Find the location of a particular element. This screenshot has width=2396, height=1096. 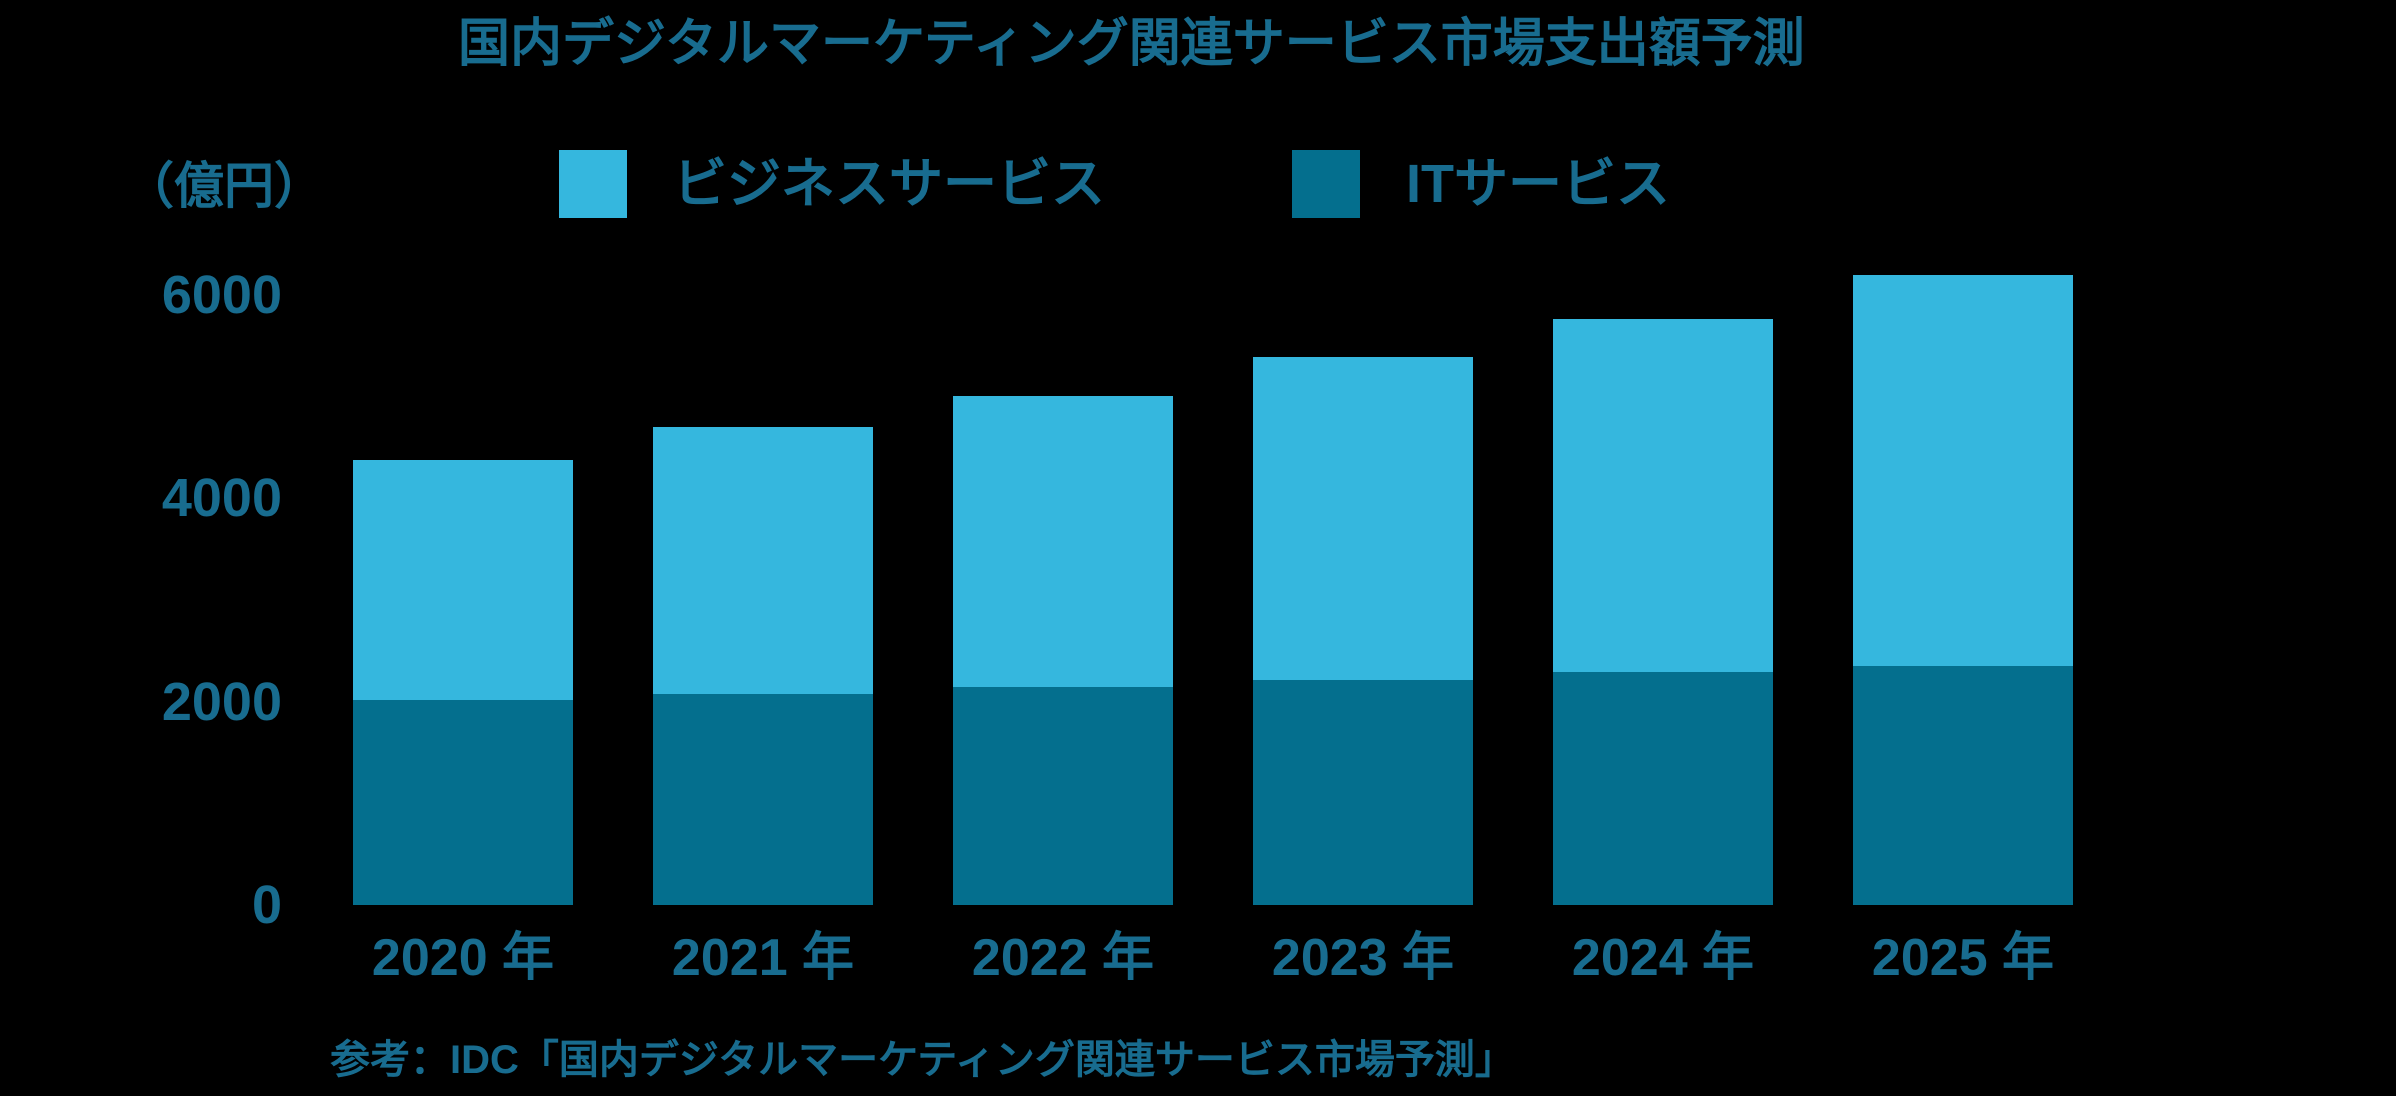

y-axis-tick-label: 2000 is located at coordinates (221, 701).